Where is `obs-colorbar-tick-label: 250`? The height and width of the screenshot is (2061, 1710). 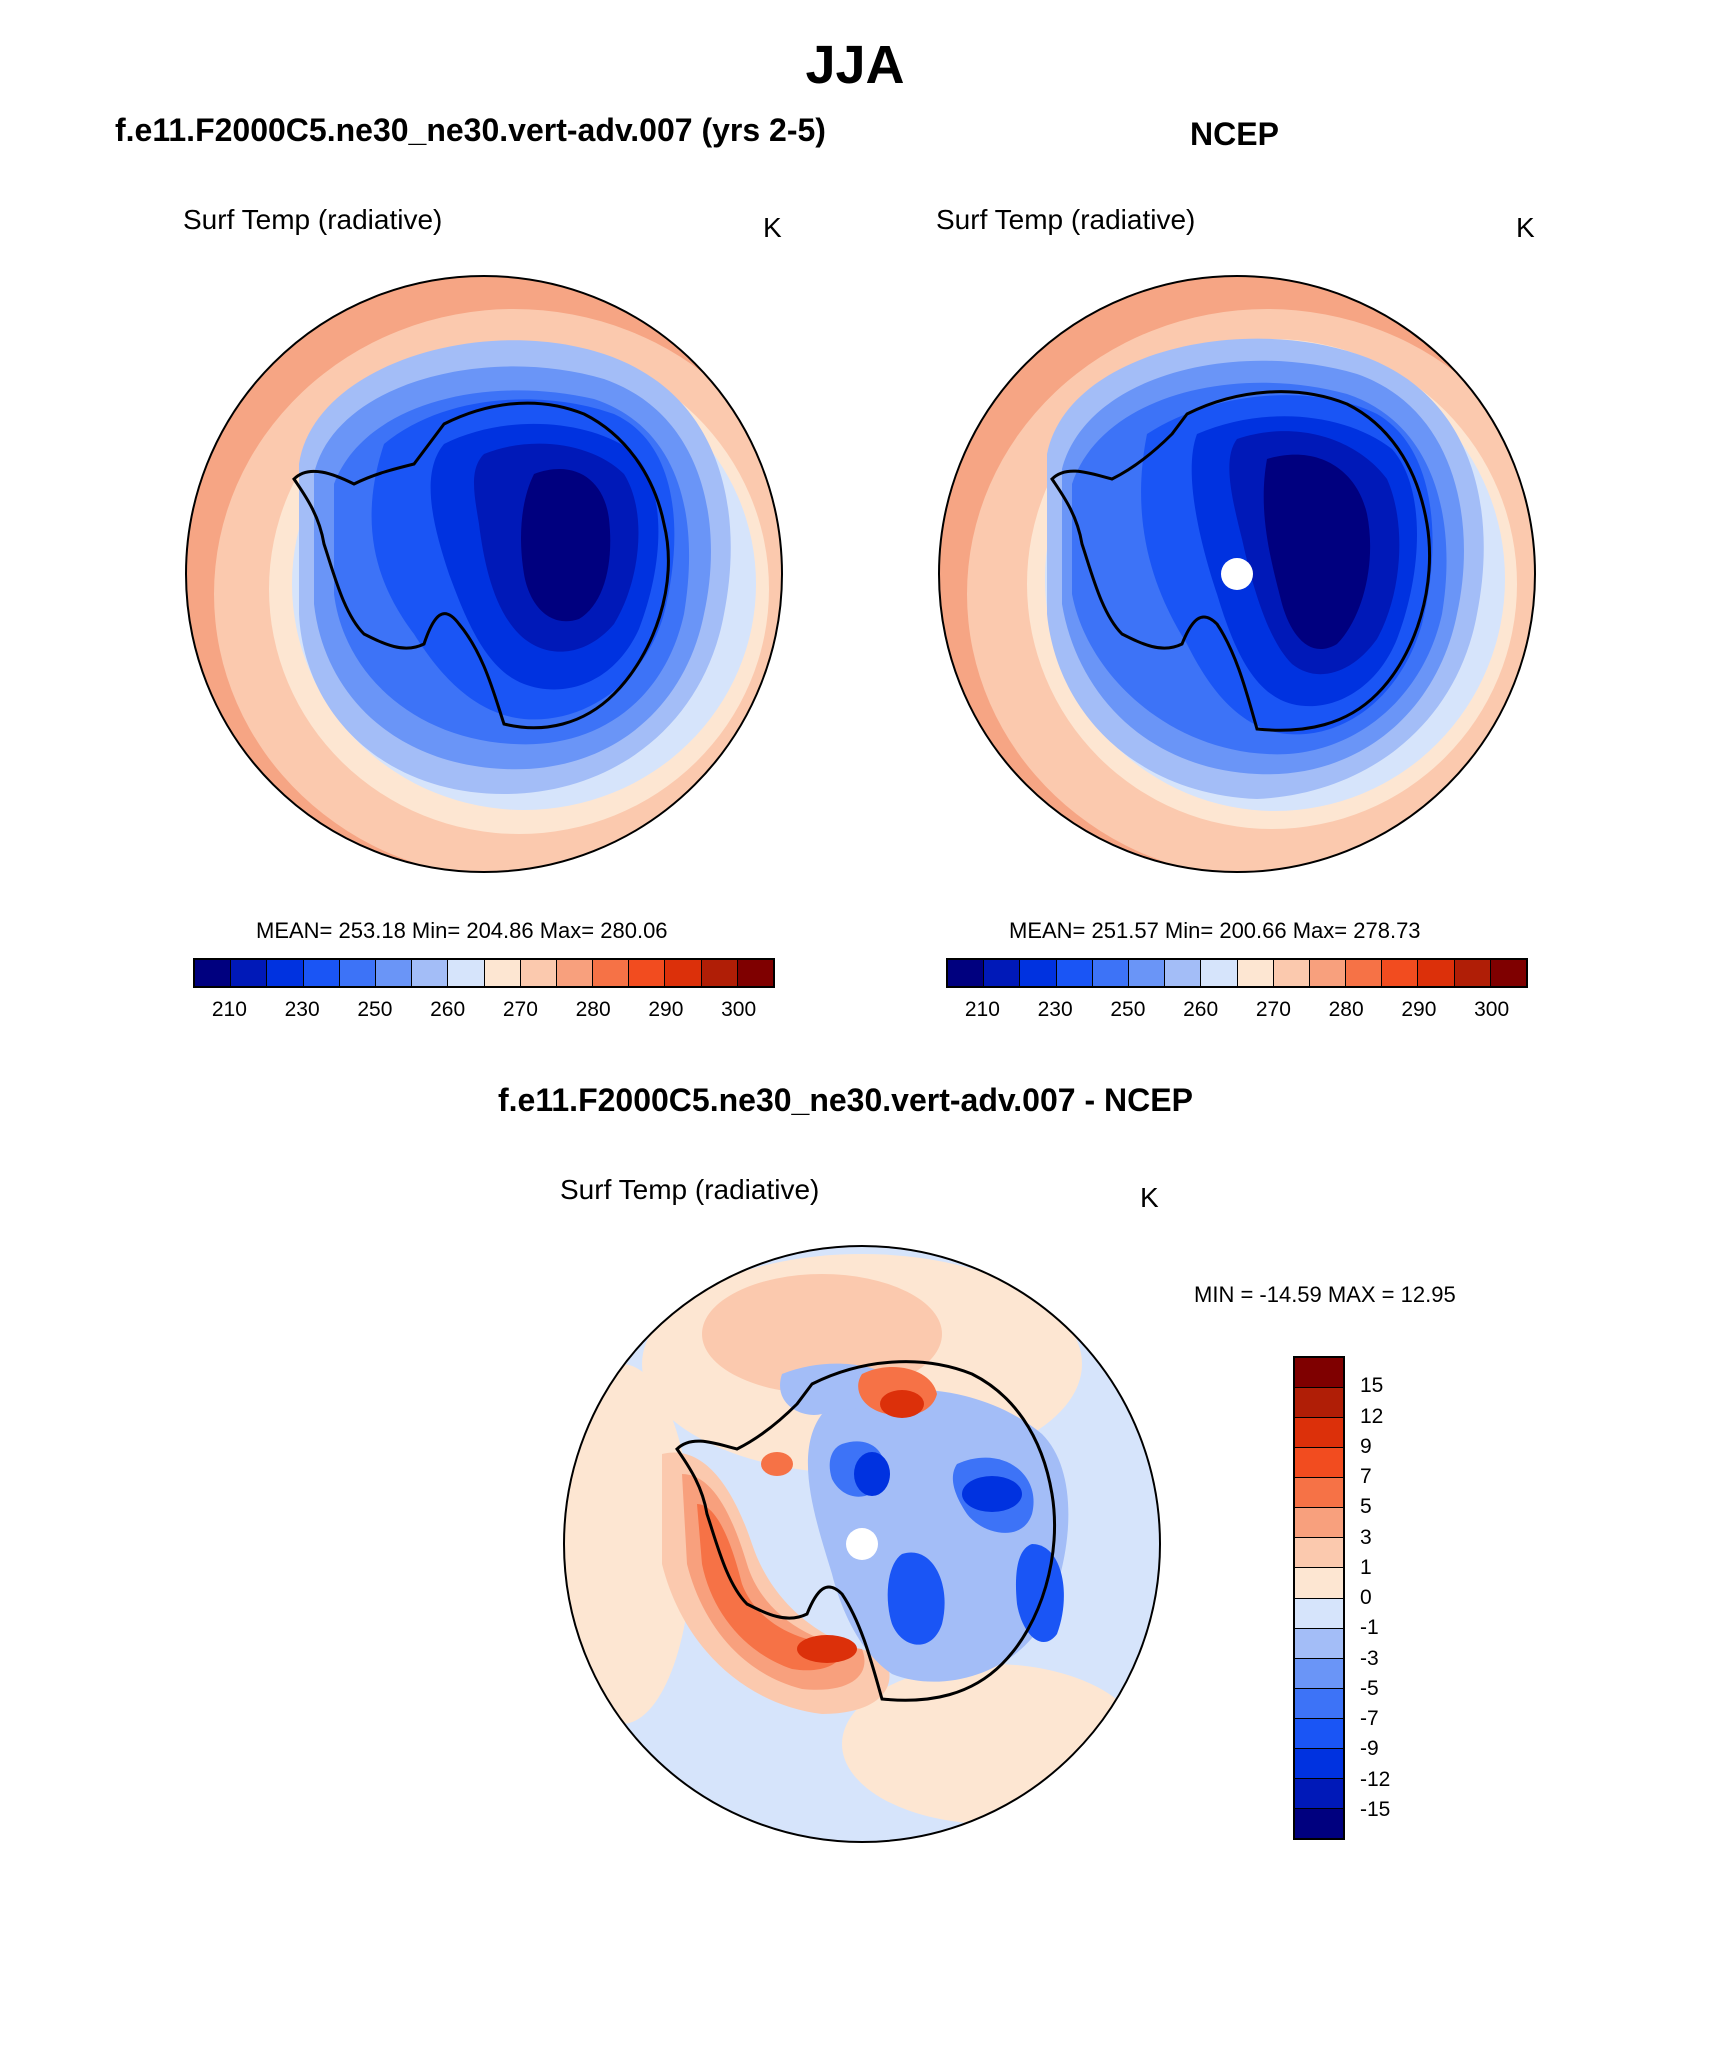
obs-colorbar-tick-label: 250 is located at coordinates (1128, 1009).